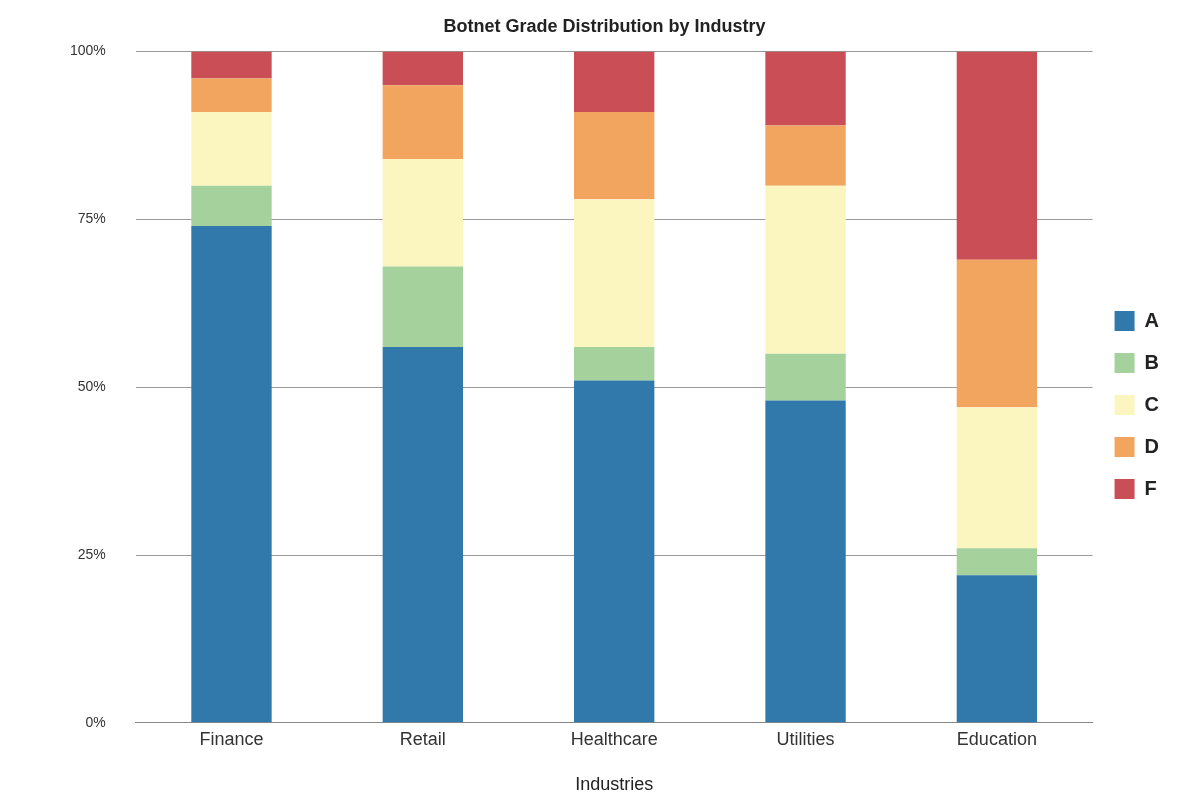 The height and width of the screenshot is (805, 1199). I want to click on y-tick-label: 25%, so click(91, 553).